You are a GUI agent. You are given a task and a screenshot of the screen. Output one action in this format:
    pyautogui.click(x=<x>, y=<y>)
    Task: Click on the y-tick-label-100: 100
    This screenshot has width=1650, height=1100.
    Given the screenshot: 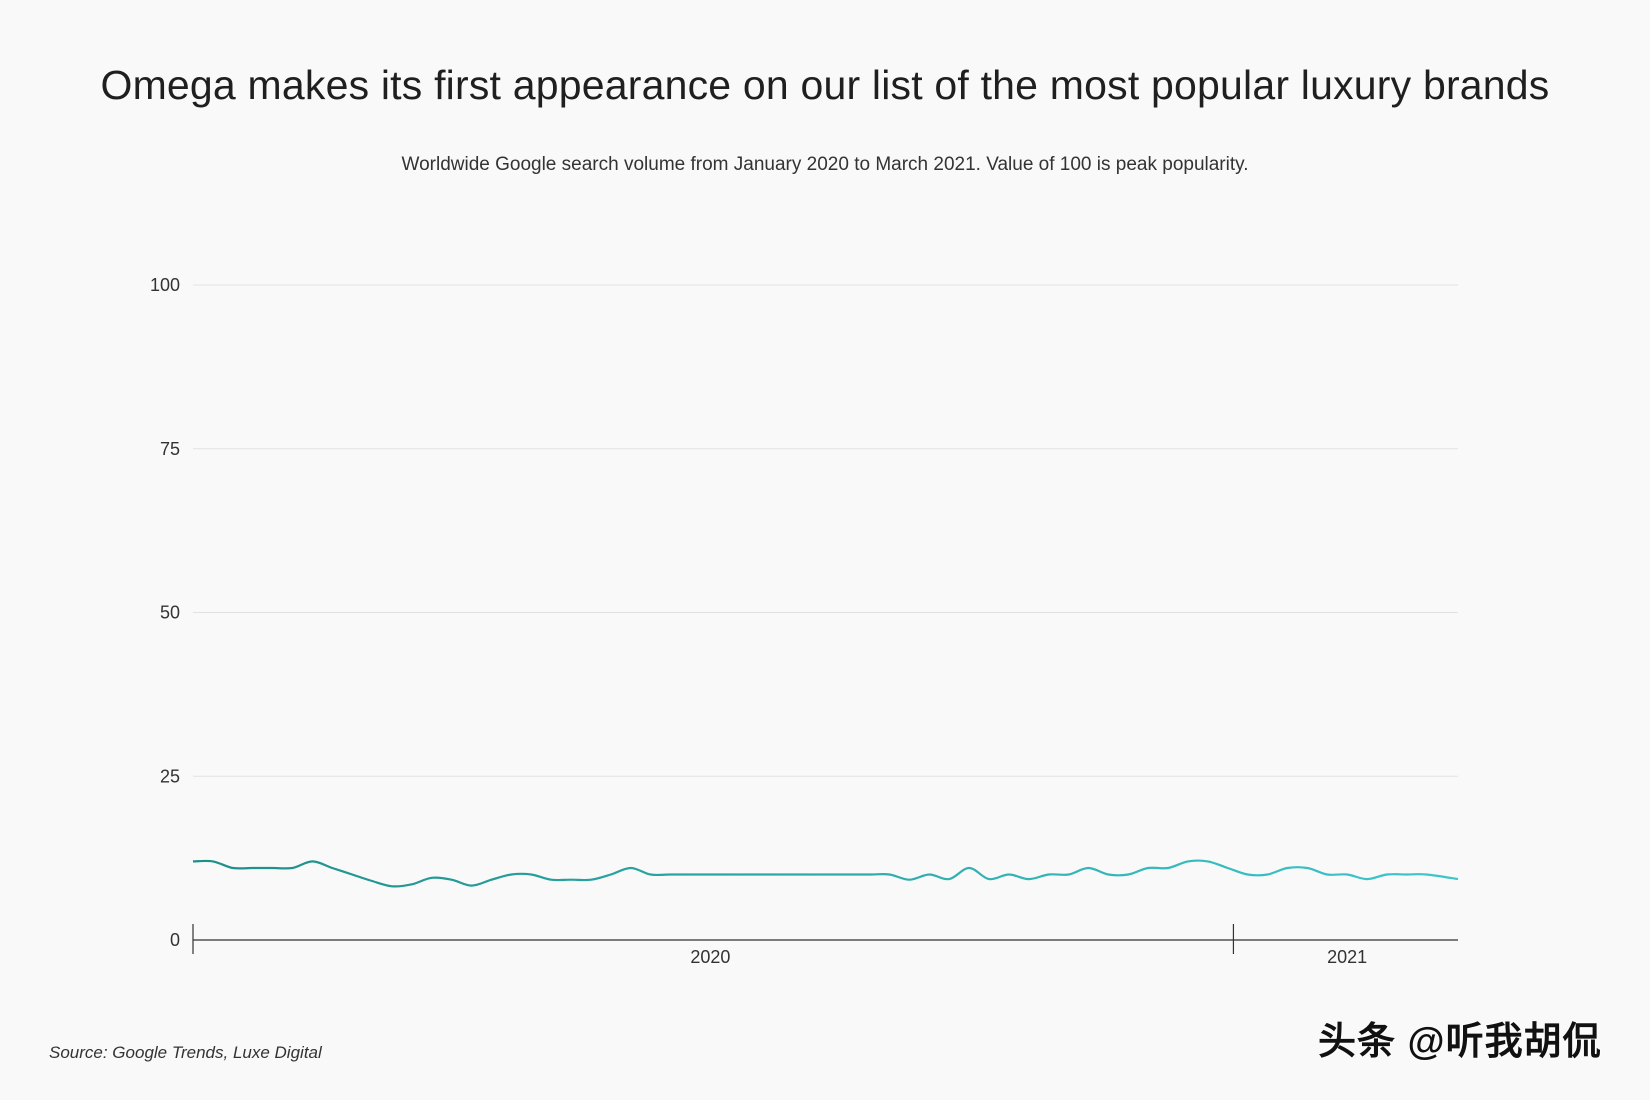 What is the action you would take?
    pyautogui.click(x=165, y=285)
    